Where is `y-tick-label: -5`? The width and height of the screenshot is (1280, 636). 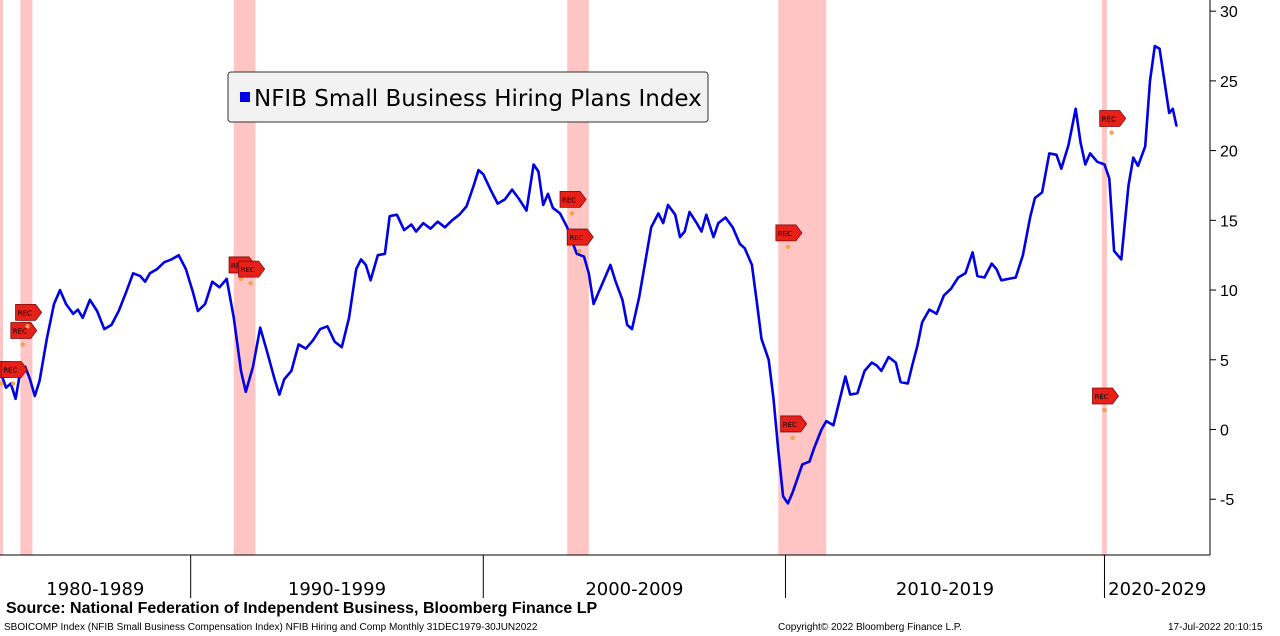
y-tick-label: -5 is located at coordinates (1227, 500).